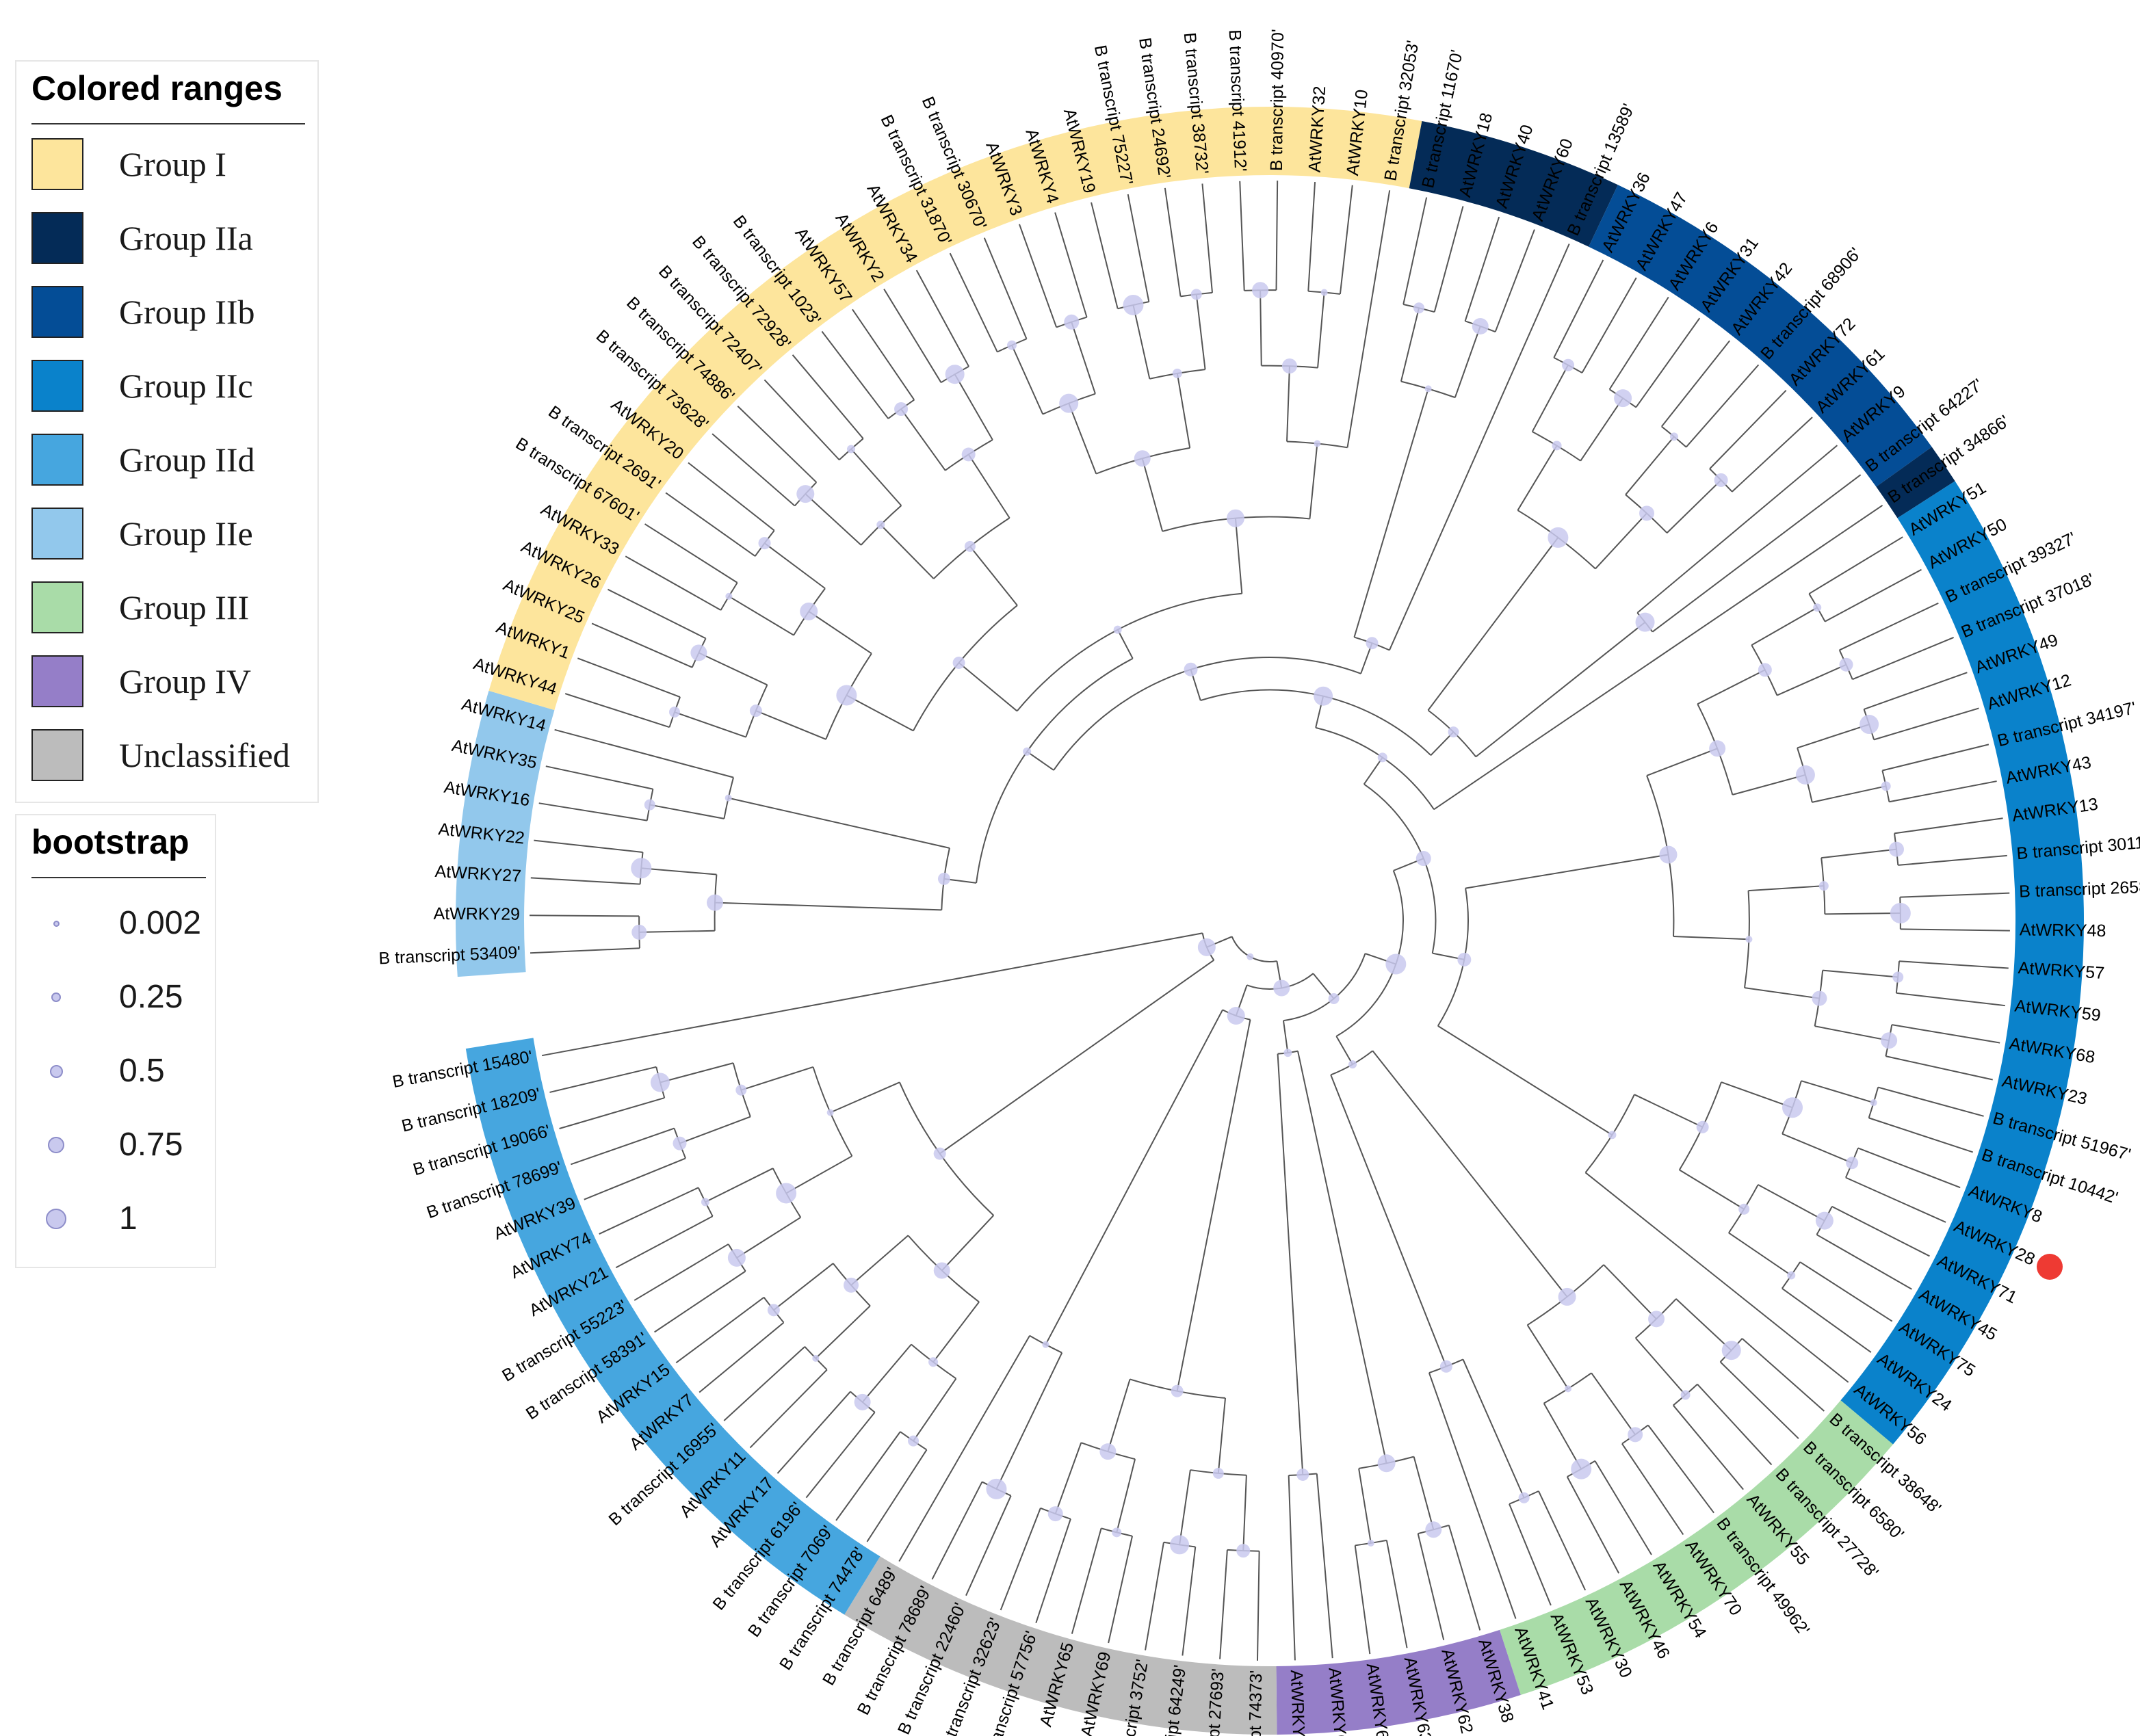 The width and height of the screenshot is (2140, 1736). What do you see at coordinates (184, 607) in the screenshot?
I see `legend-label: Group III` at bounding box center [184, 607].